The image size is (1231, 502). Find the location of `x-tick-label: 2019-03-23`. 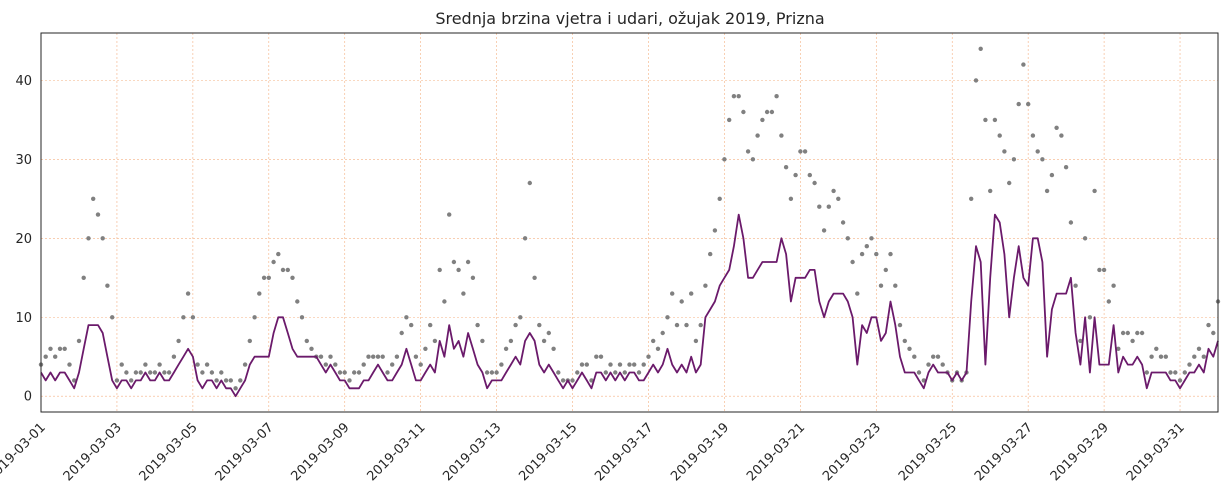

x-tick-label: 2019-03-23 is located at coordinates (852, 452).